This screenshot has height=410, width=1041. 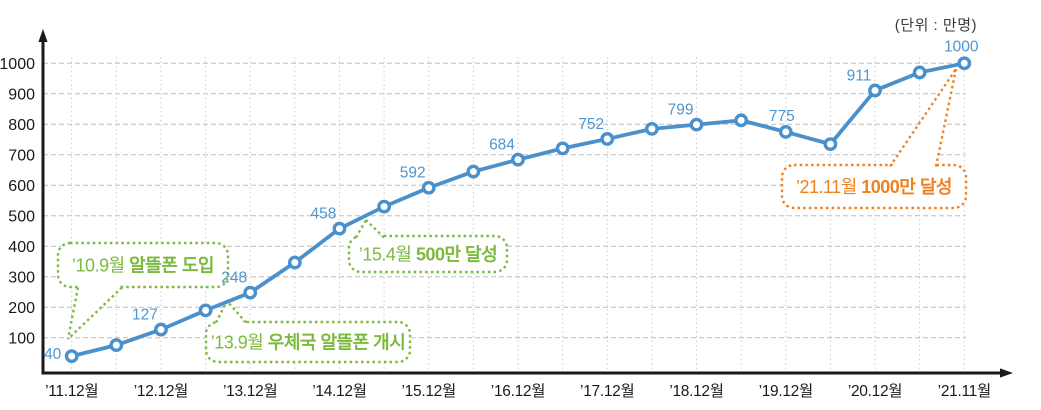 What do you see at coordinates (786, 391) in the screenshot?
I see `x-tick-label: ’19.12월` at bounding box center [786, 391].